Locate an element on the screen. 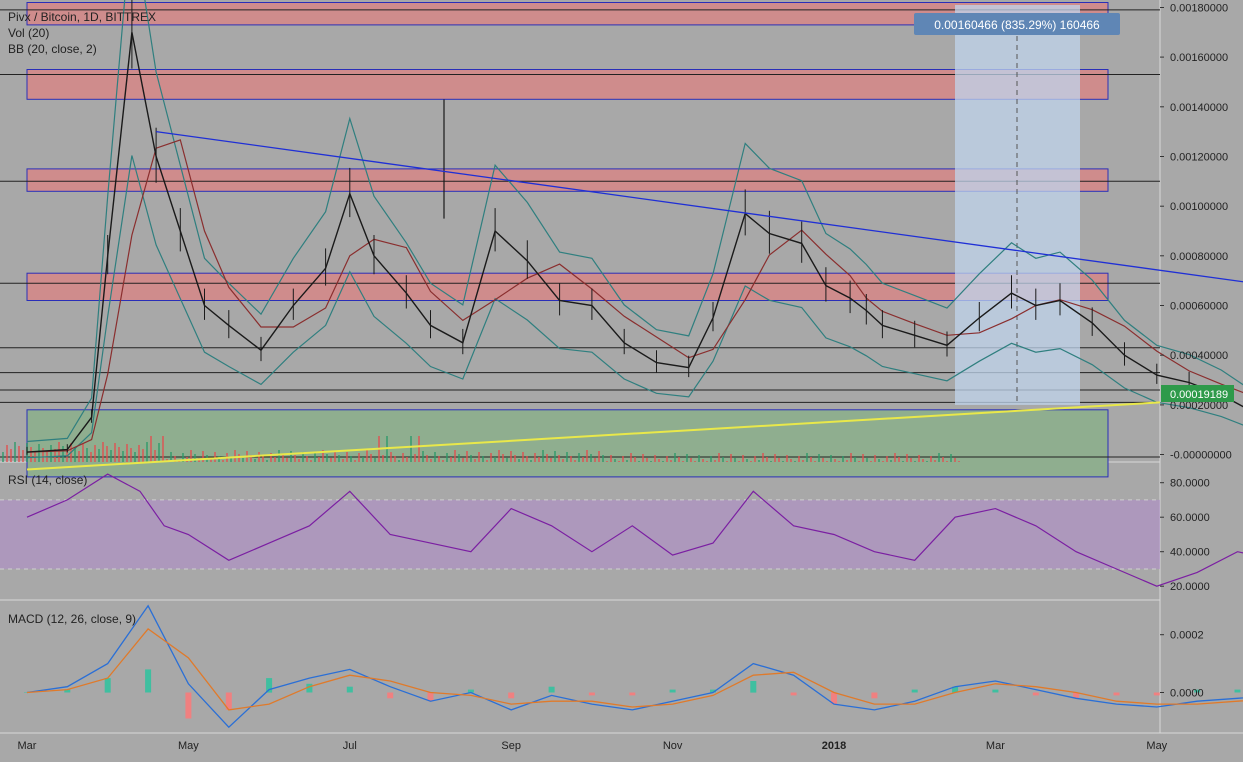 The width and height of the screenshot is (1243, 762). price-tick-label-0: 0.00180000 is located at coordinates (1199, 9).